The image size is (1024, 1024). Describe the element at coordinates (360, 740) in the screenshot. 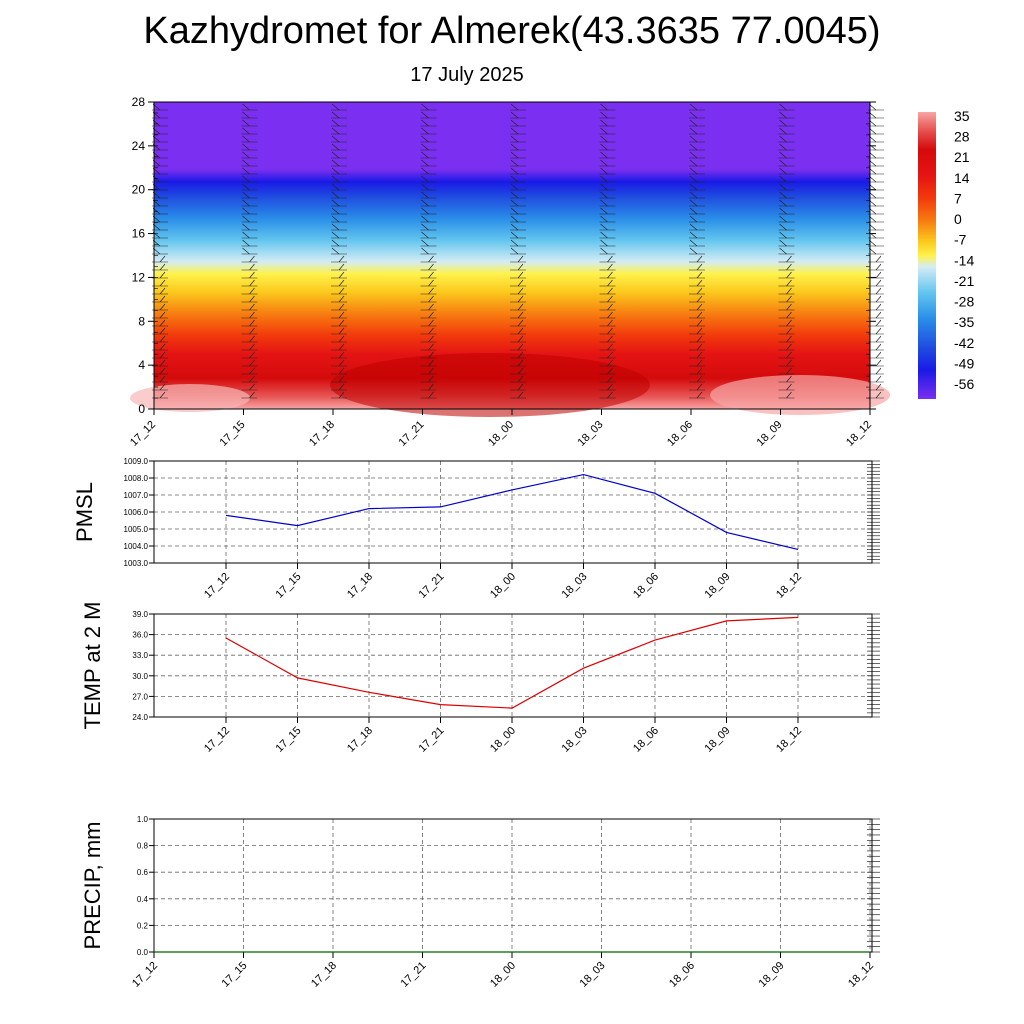

I see `temp-x-tick-label: 17_18` at that location.